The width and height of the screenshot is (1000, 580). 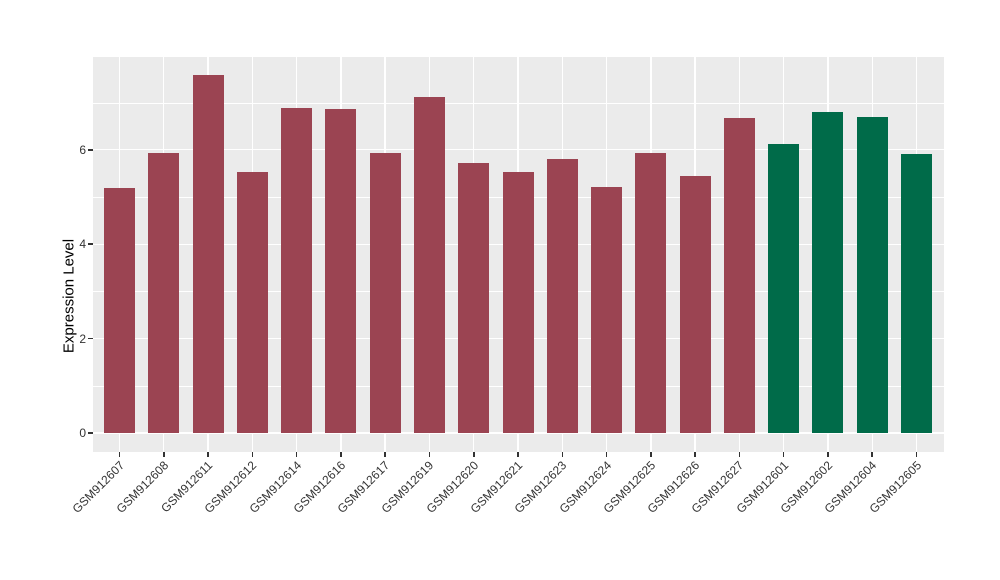 What do you see at coordinates (474, 297) in the screenshot?
I see `bar-GSM912620` at bounding box center [474, 297].